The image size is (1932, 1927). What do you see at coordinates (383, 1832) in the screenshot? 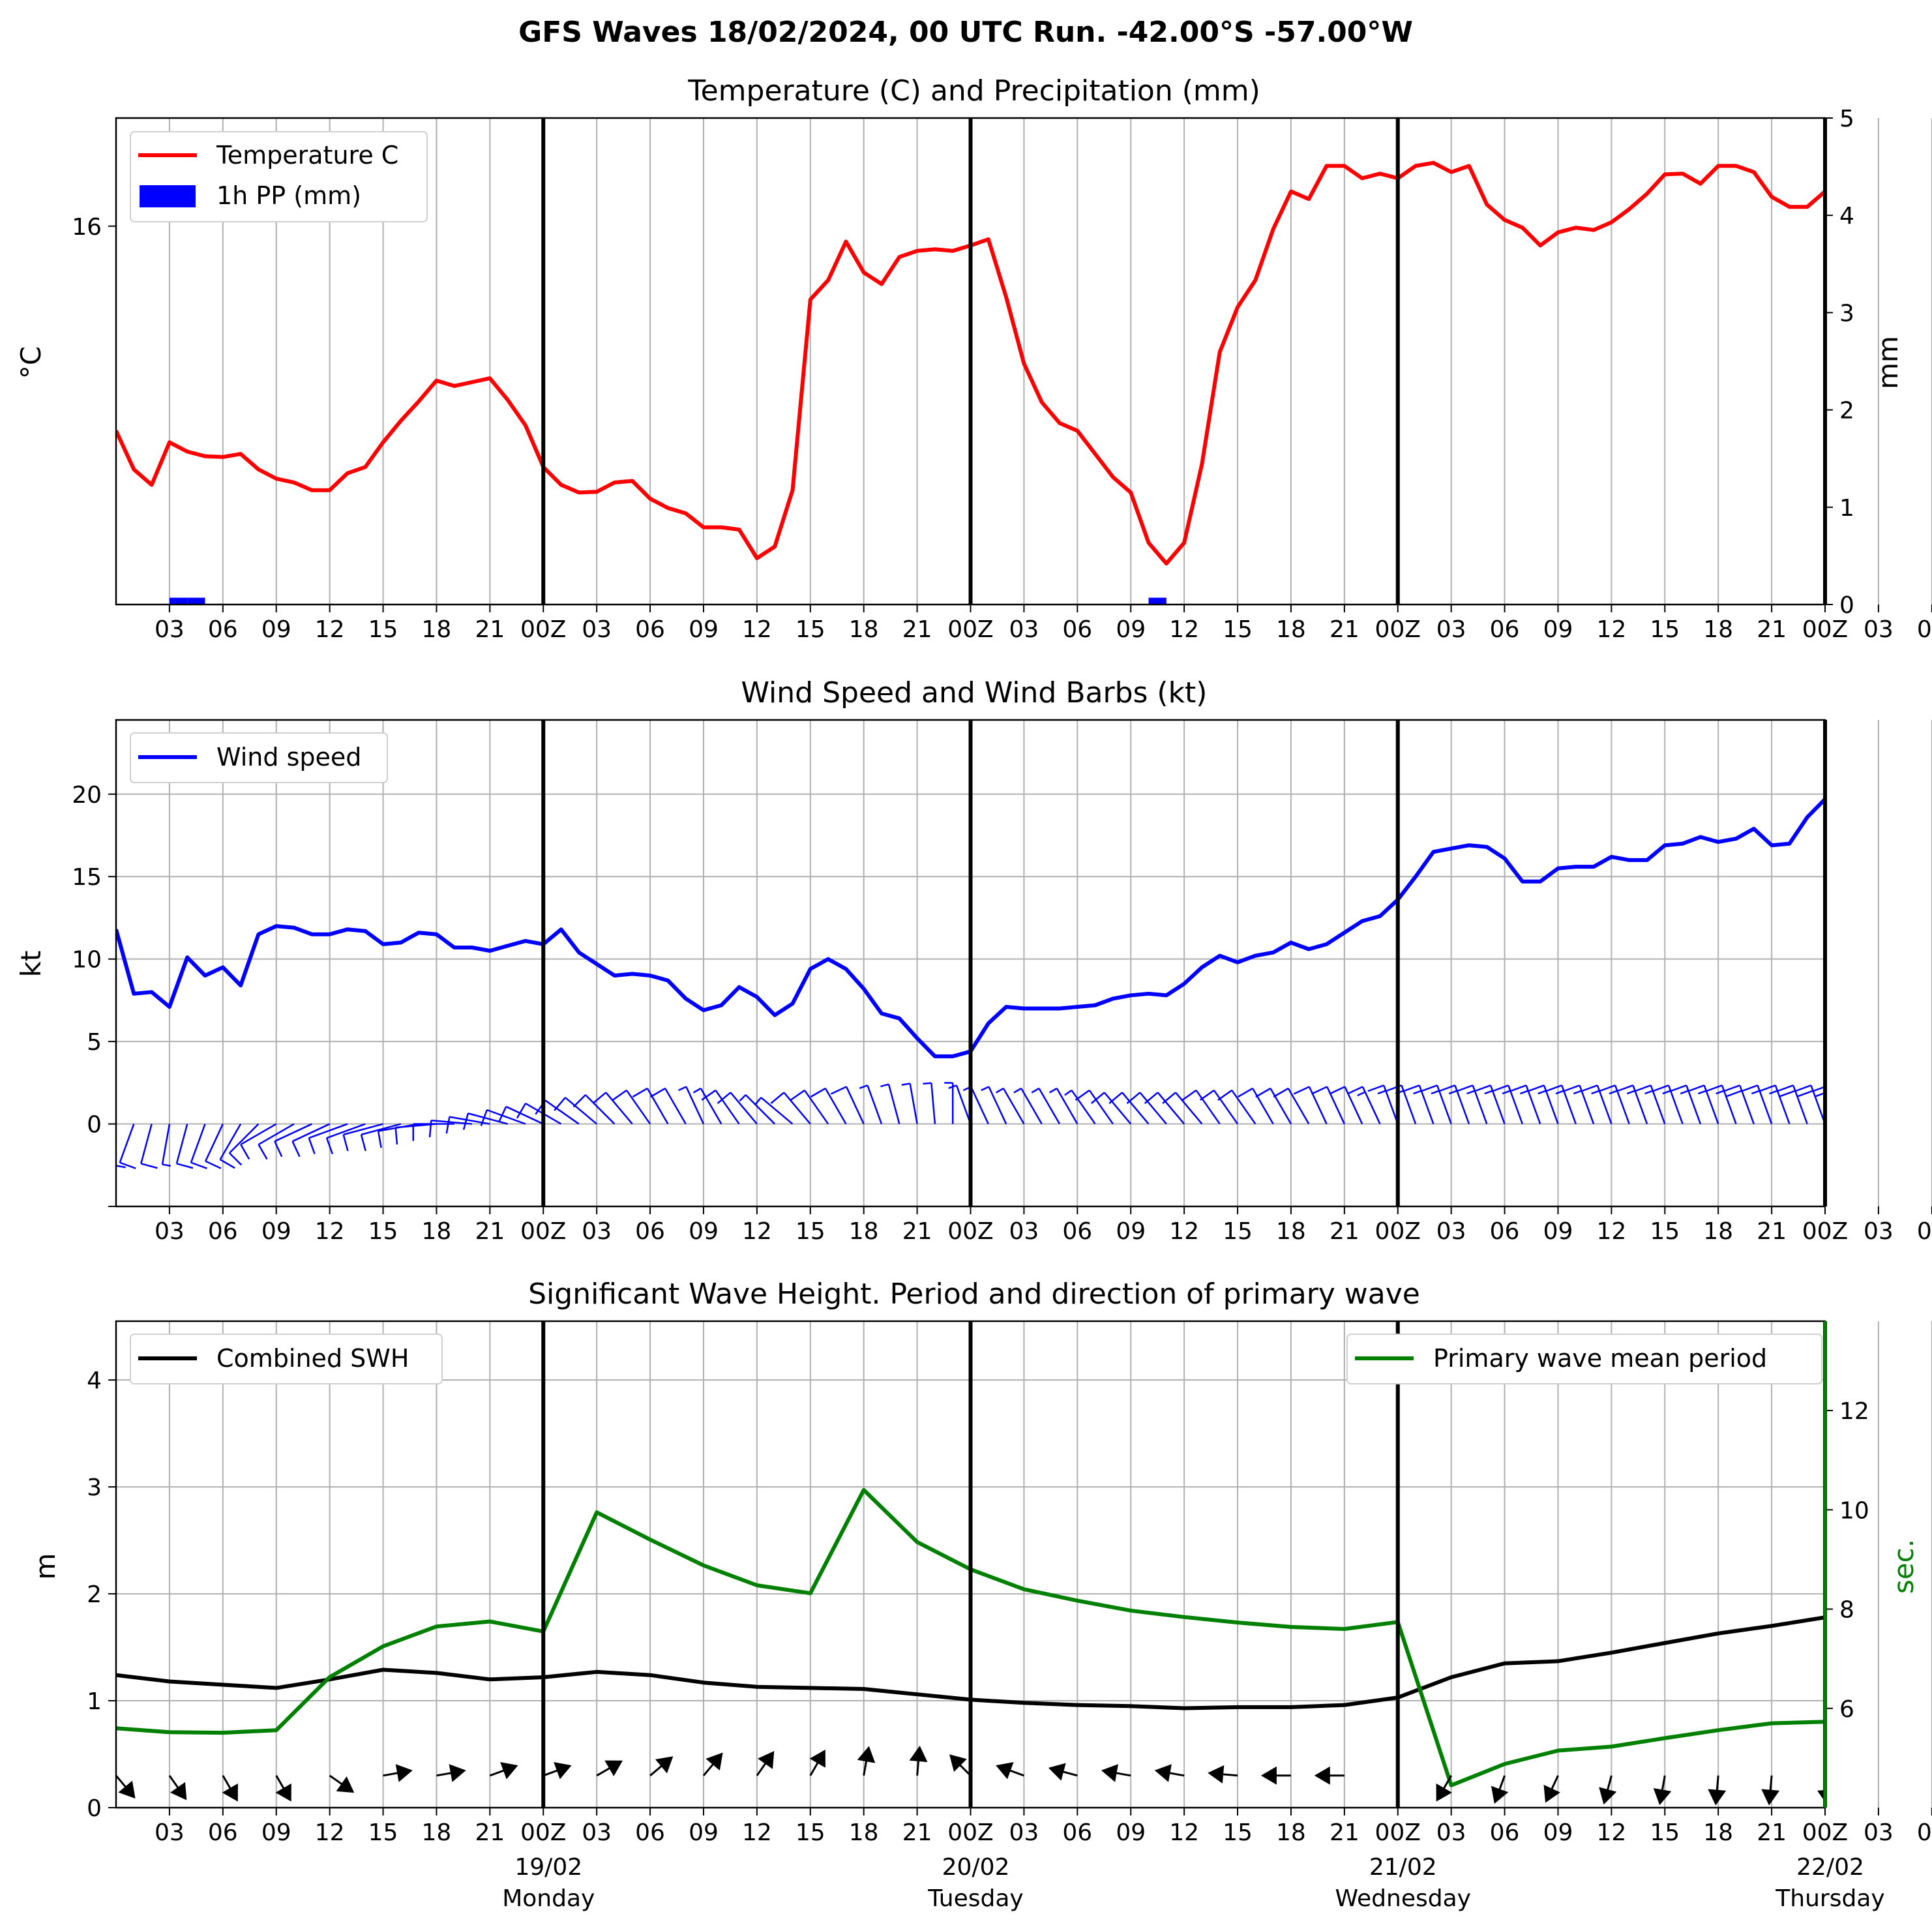
I see `x-tick-label: 15` at bounding box center [383, 1832].